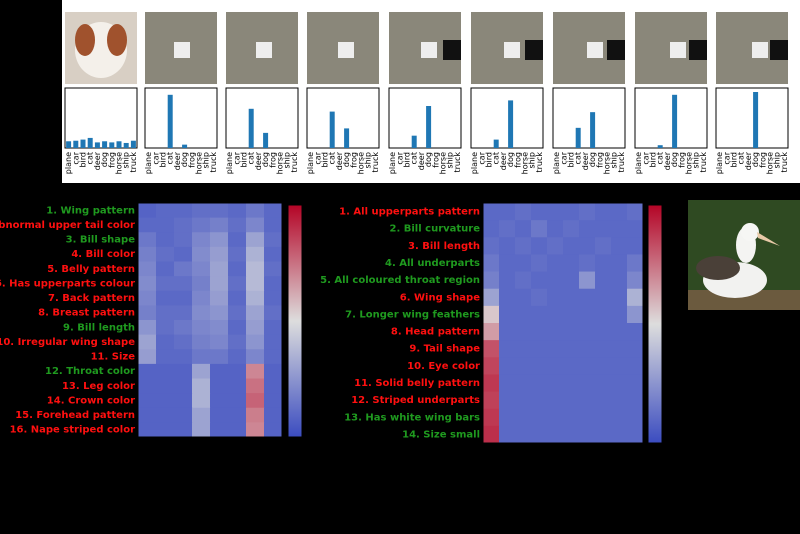 Image resolution: width=800 pixels, height=534 pixels. What do you see at coordinates (163, 160) in the screenshot?
I see `x-tick-label: bird` at bounding box center [163, 160].